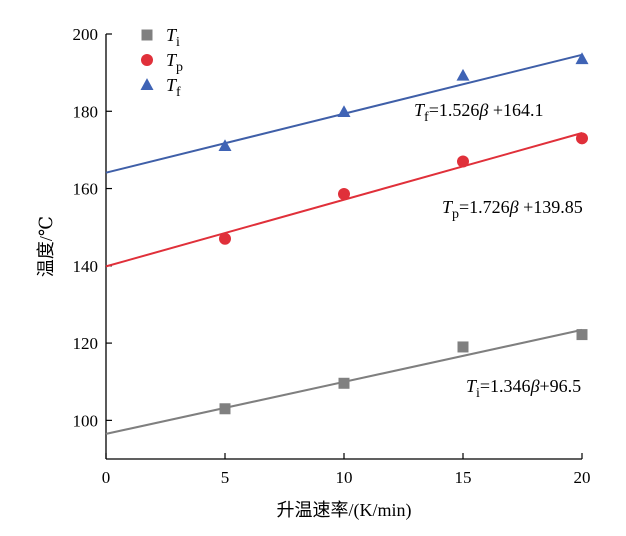  I want to click on legend-subscript: p, so click(179, 67).